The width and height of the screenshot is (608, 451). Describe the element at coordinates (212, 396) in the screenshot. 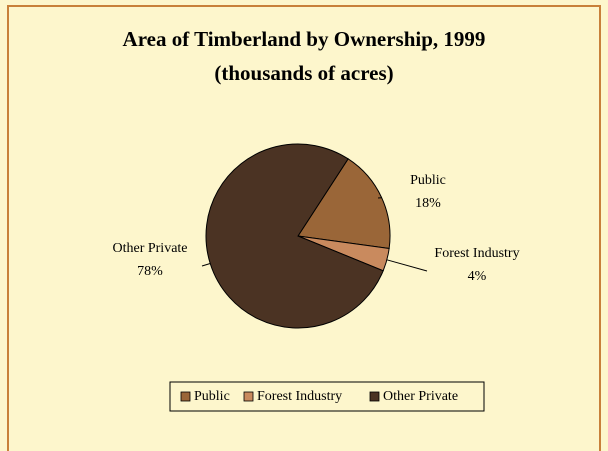

I see `legend-label: Public` at that location.